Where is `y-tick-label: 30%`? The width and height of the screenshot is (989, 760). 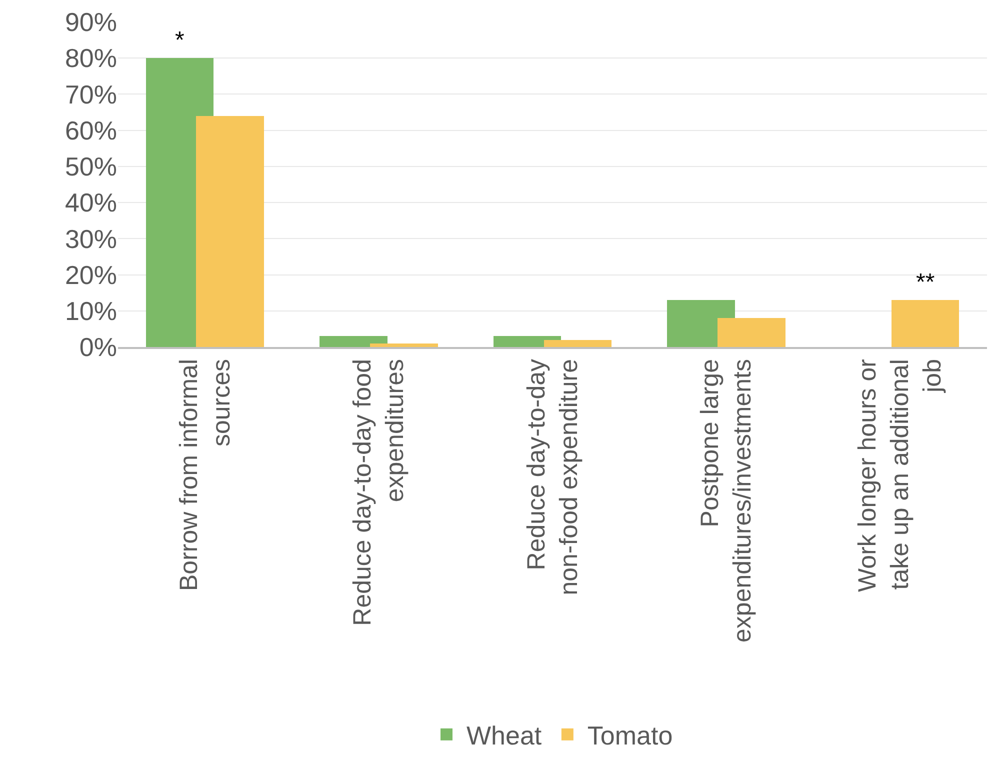
y-tick-label: 30% is located at coordinates (90, 239).